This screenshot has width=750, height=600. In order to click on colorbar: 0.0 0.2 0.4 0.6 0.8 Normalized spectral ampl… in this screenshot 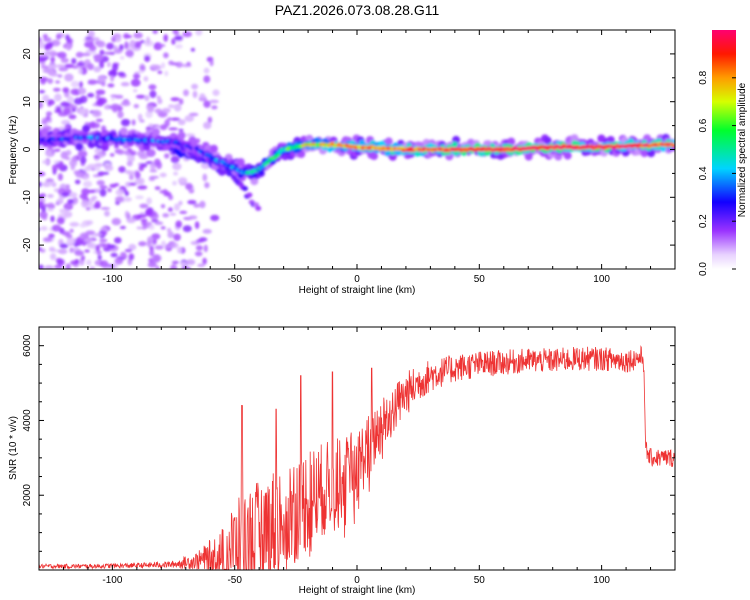, I will do `click(723, 153)`.